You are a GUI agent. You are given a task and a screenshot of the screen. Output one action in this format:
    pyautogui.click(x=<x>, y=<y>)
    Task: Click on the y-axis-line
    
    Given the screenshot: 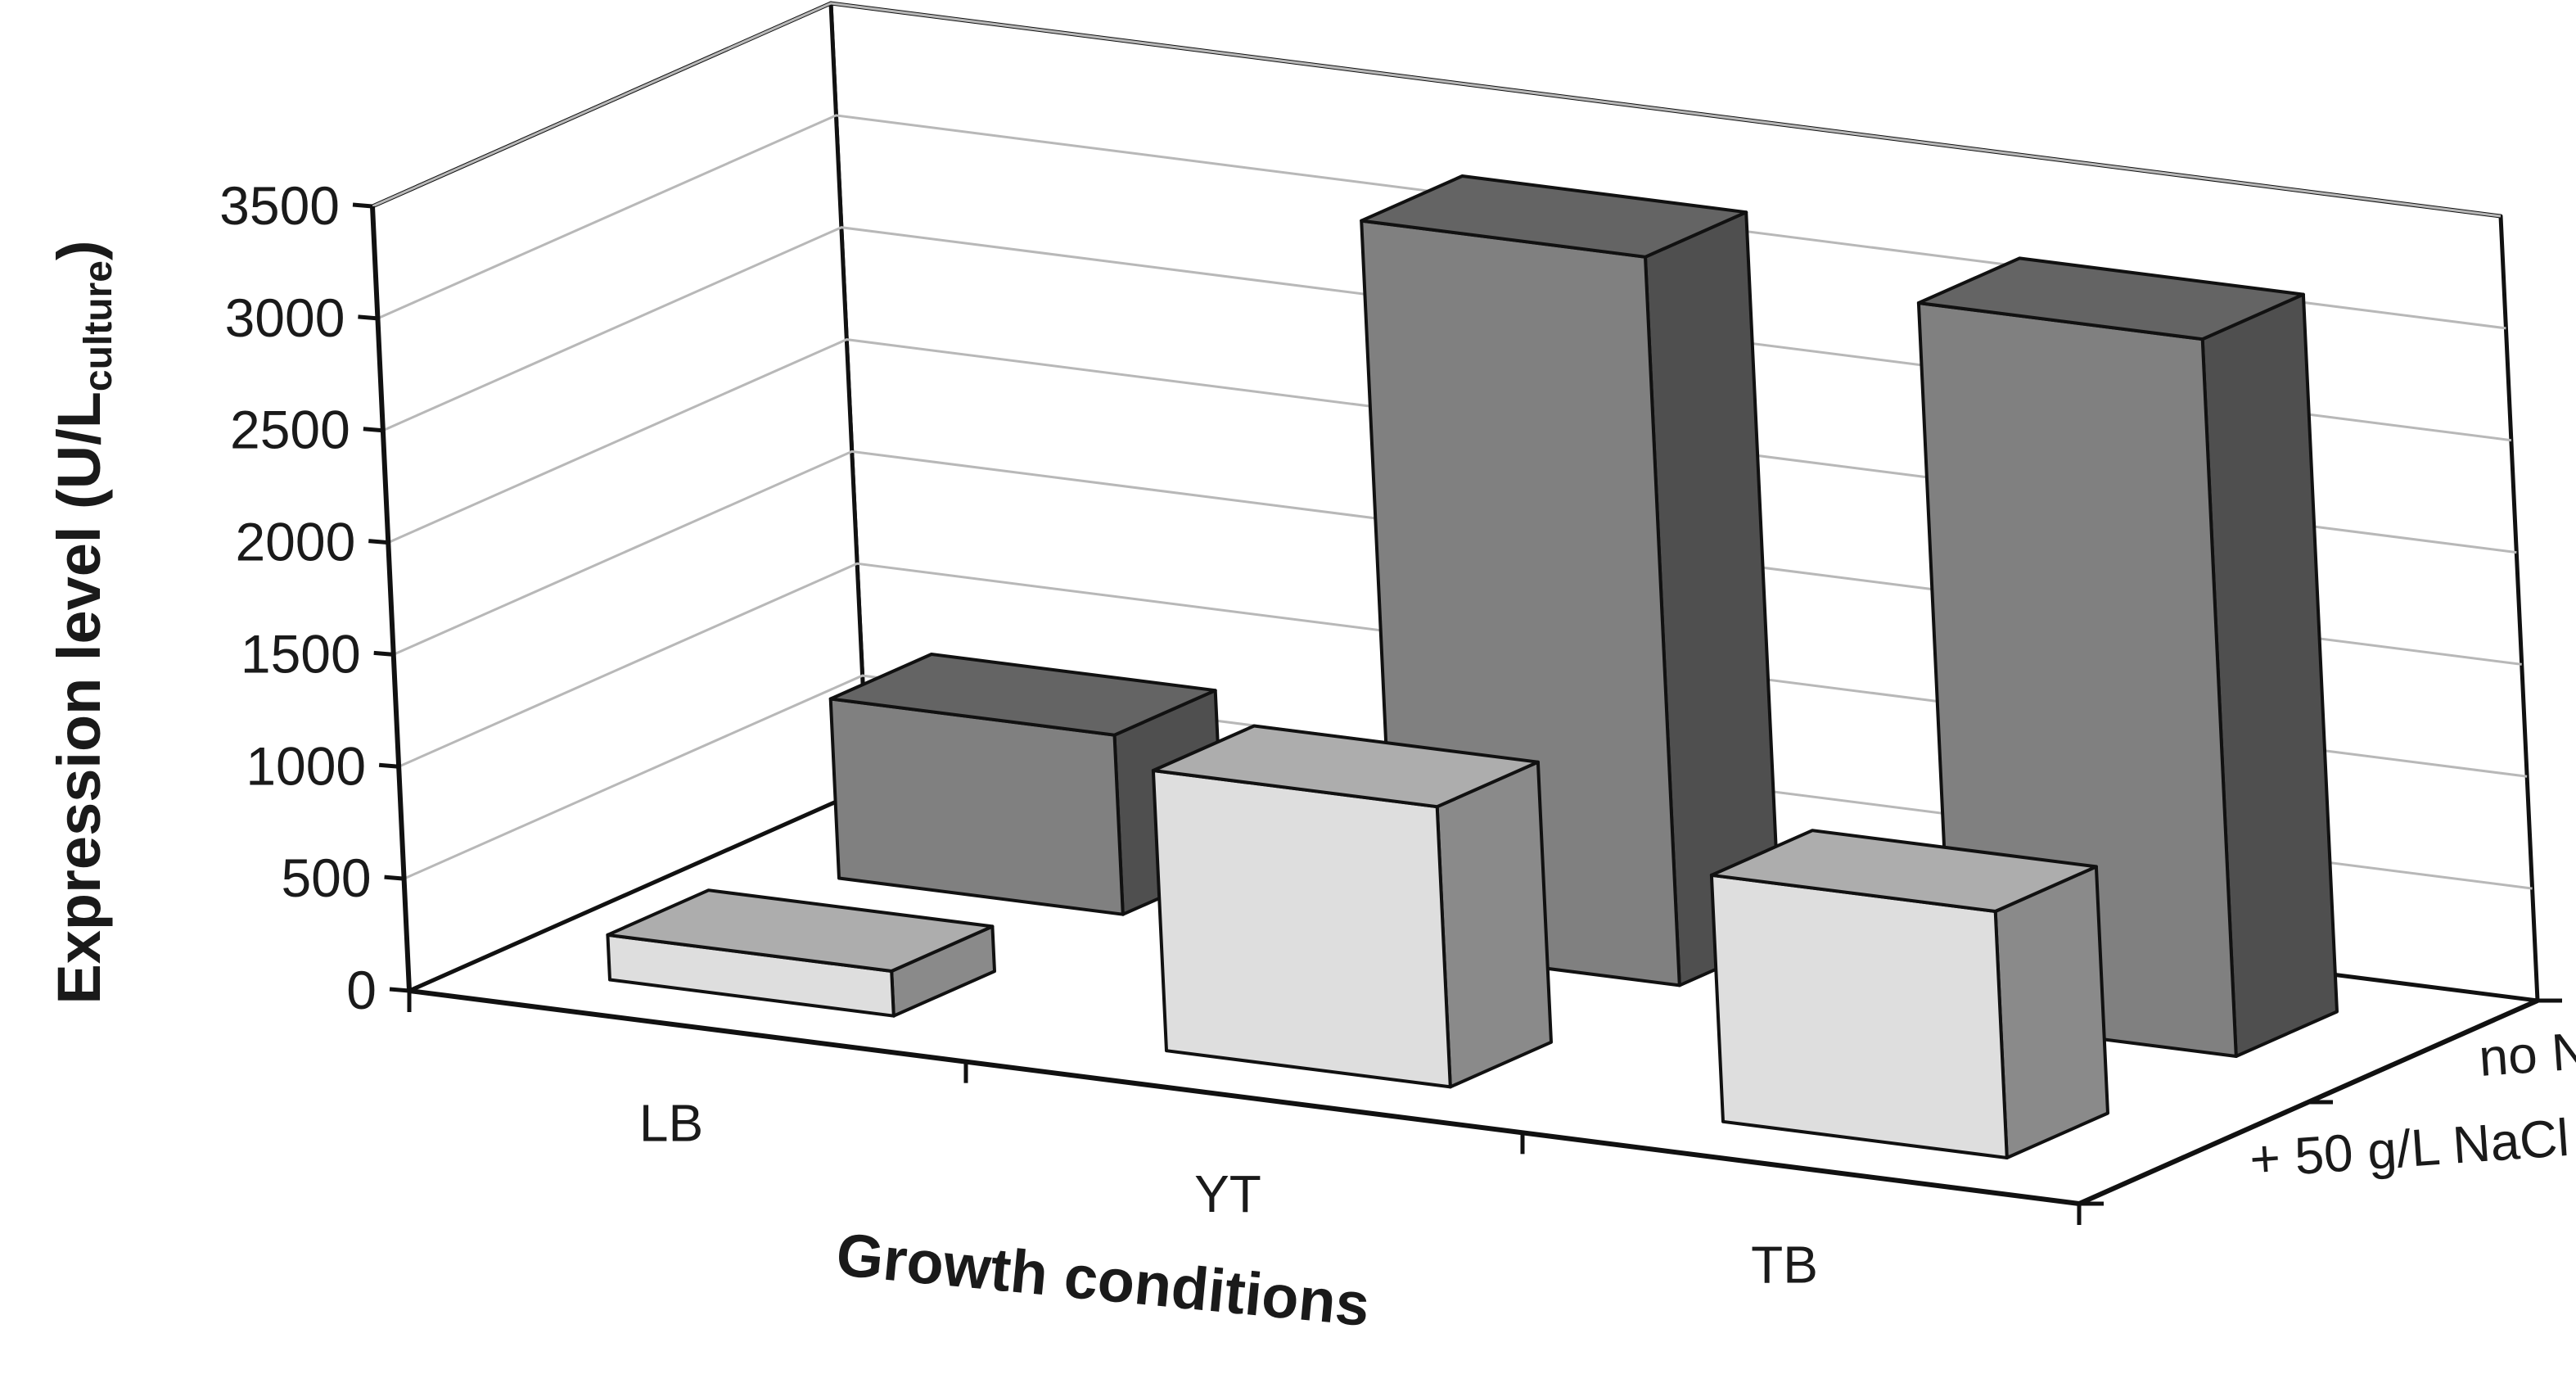 What is the action you would take?
    pyautogui.click(x=391, y=599)
    